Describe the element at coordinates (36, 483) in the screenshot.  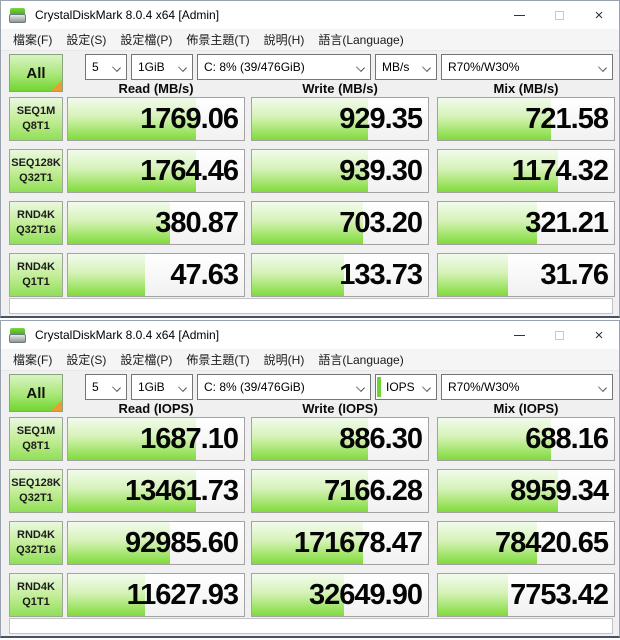
I see `test-name: SEQ128K` at that location.